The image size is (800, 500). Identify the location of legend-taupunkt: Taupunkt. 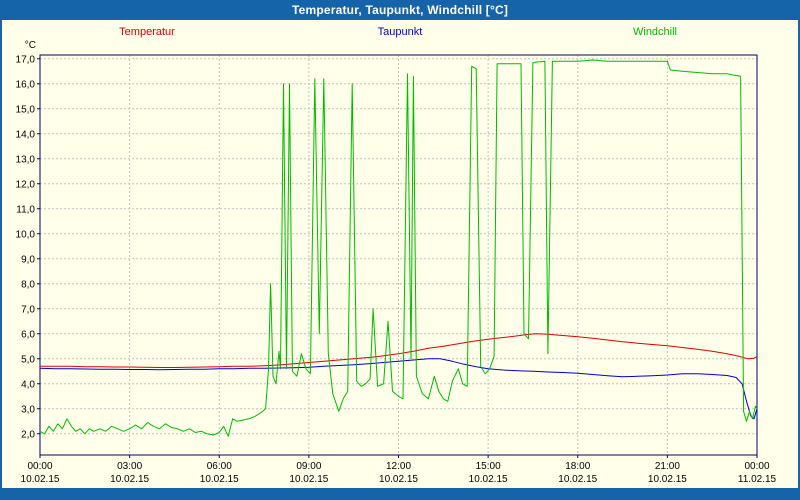
(400, 32).